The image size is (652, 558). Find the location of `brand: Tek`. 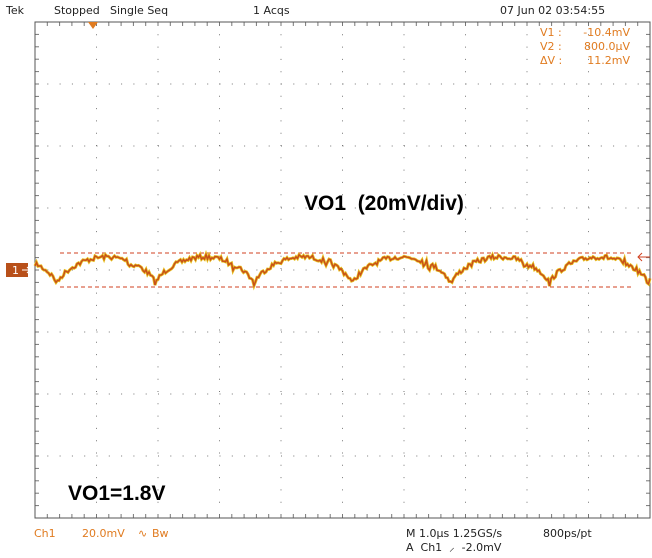

brand: Tek is located at coordinates (15, 10).